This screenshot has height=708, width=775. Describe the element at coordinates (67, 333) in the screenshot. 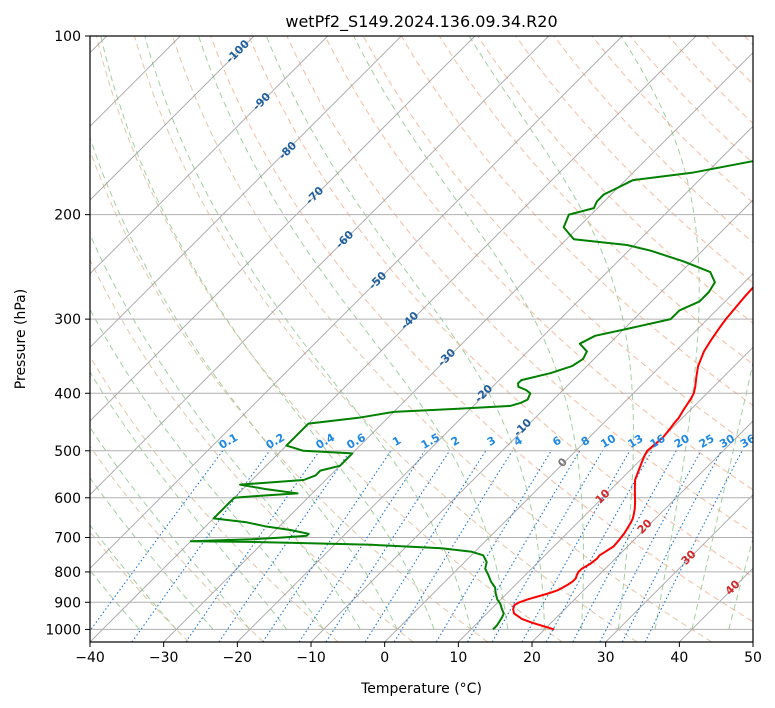

I see `y-axis: 100 200 300 400 500 600 700 800 900 1000` at that location.